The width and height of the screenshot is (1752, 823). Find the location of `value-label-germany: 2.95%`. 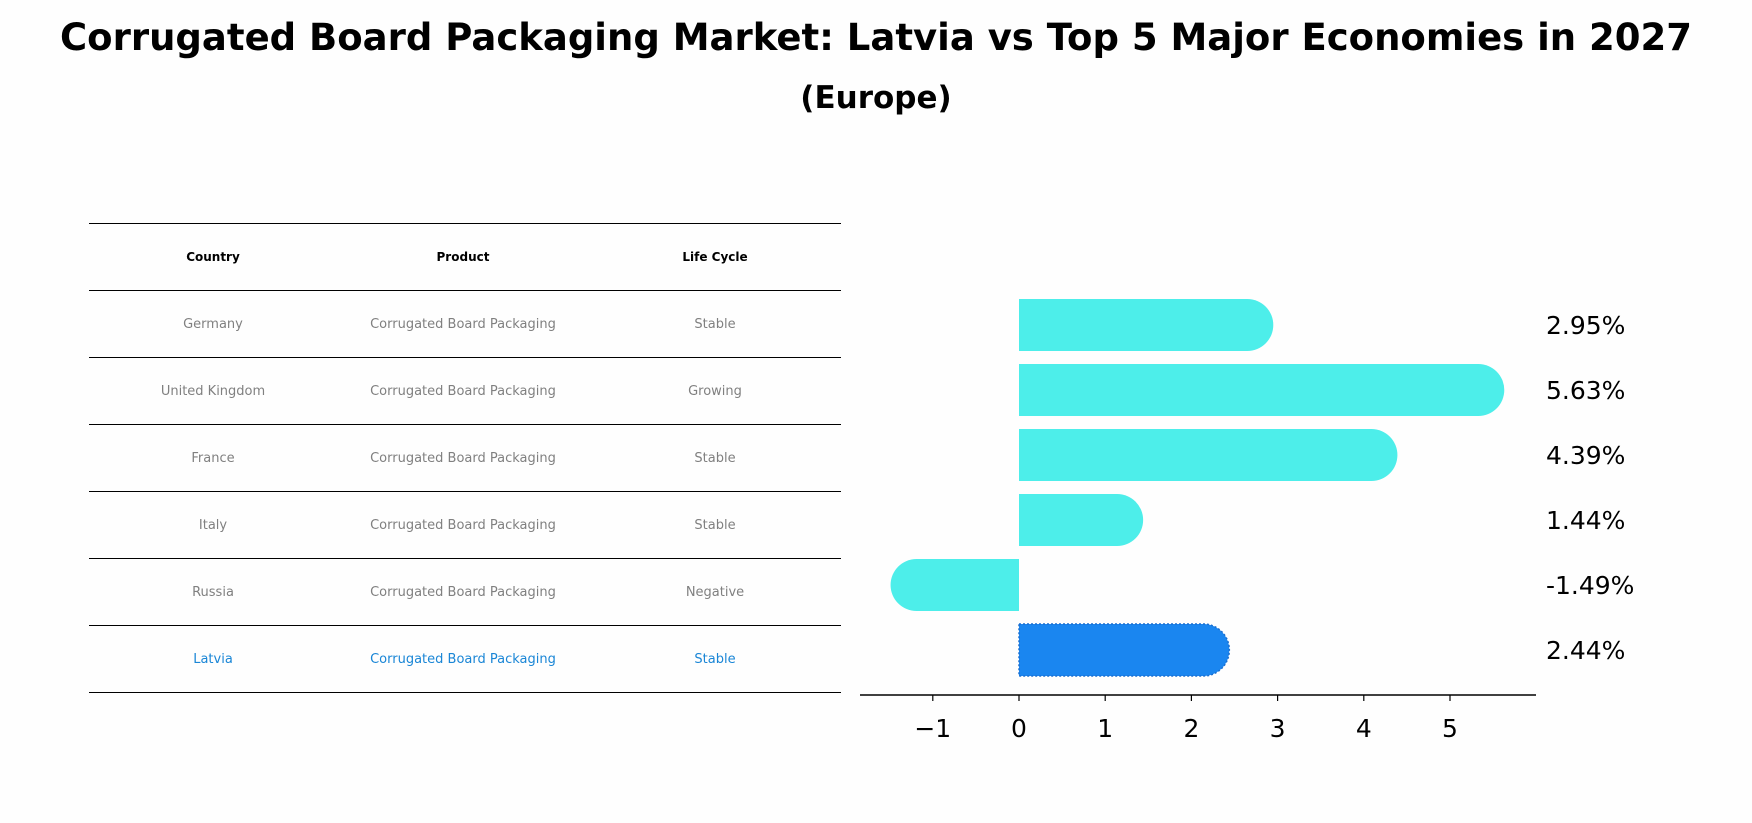

value-label-germany: 2.95% is located at coordinates (1585, 325).